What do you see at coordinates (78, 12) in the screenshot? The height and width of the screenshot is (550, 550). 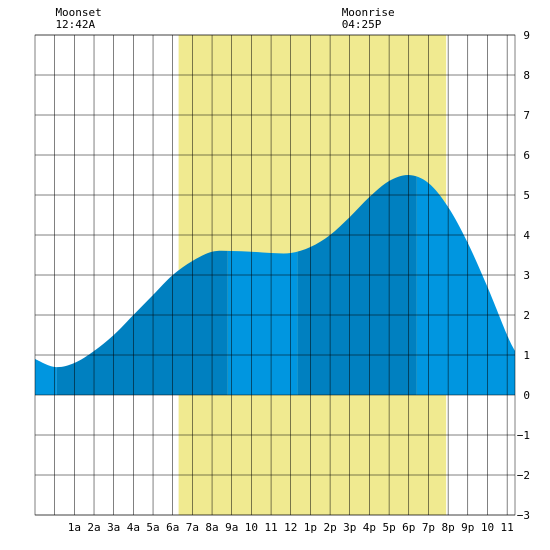 I see `moonset-label: Moonset` at bounding box center [78, 12].